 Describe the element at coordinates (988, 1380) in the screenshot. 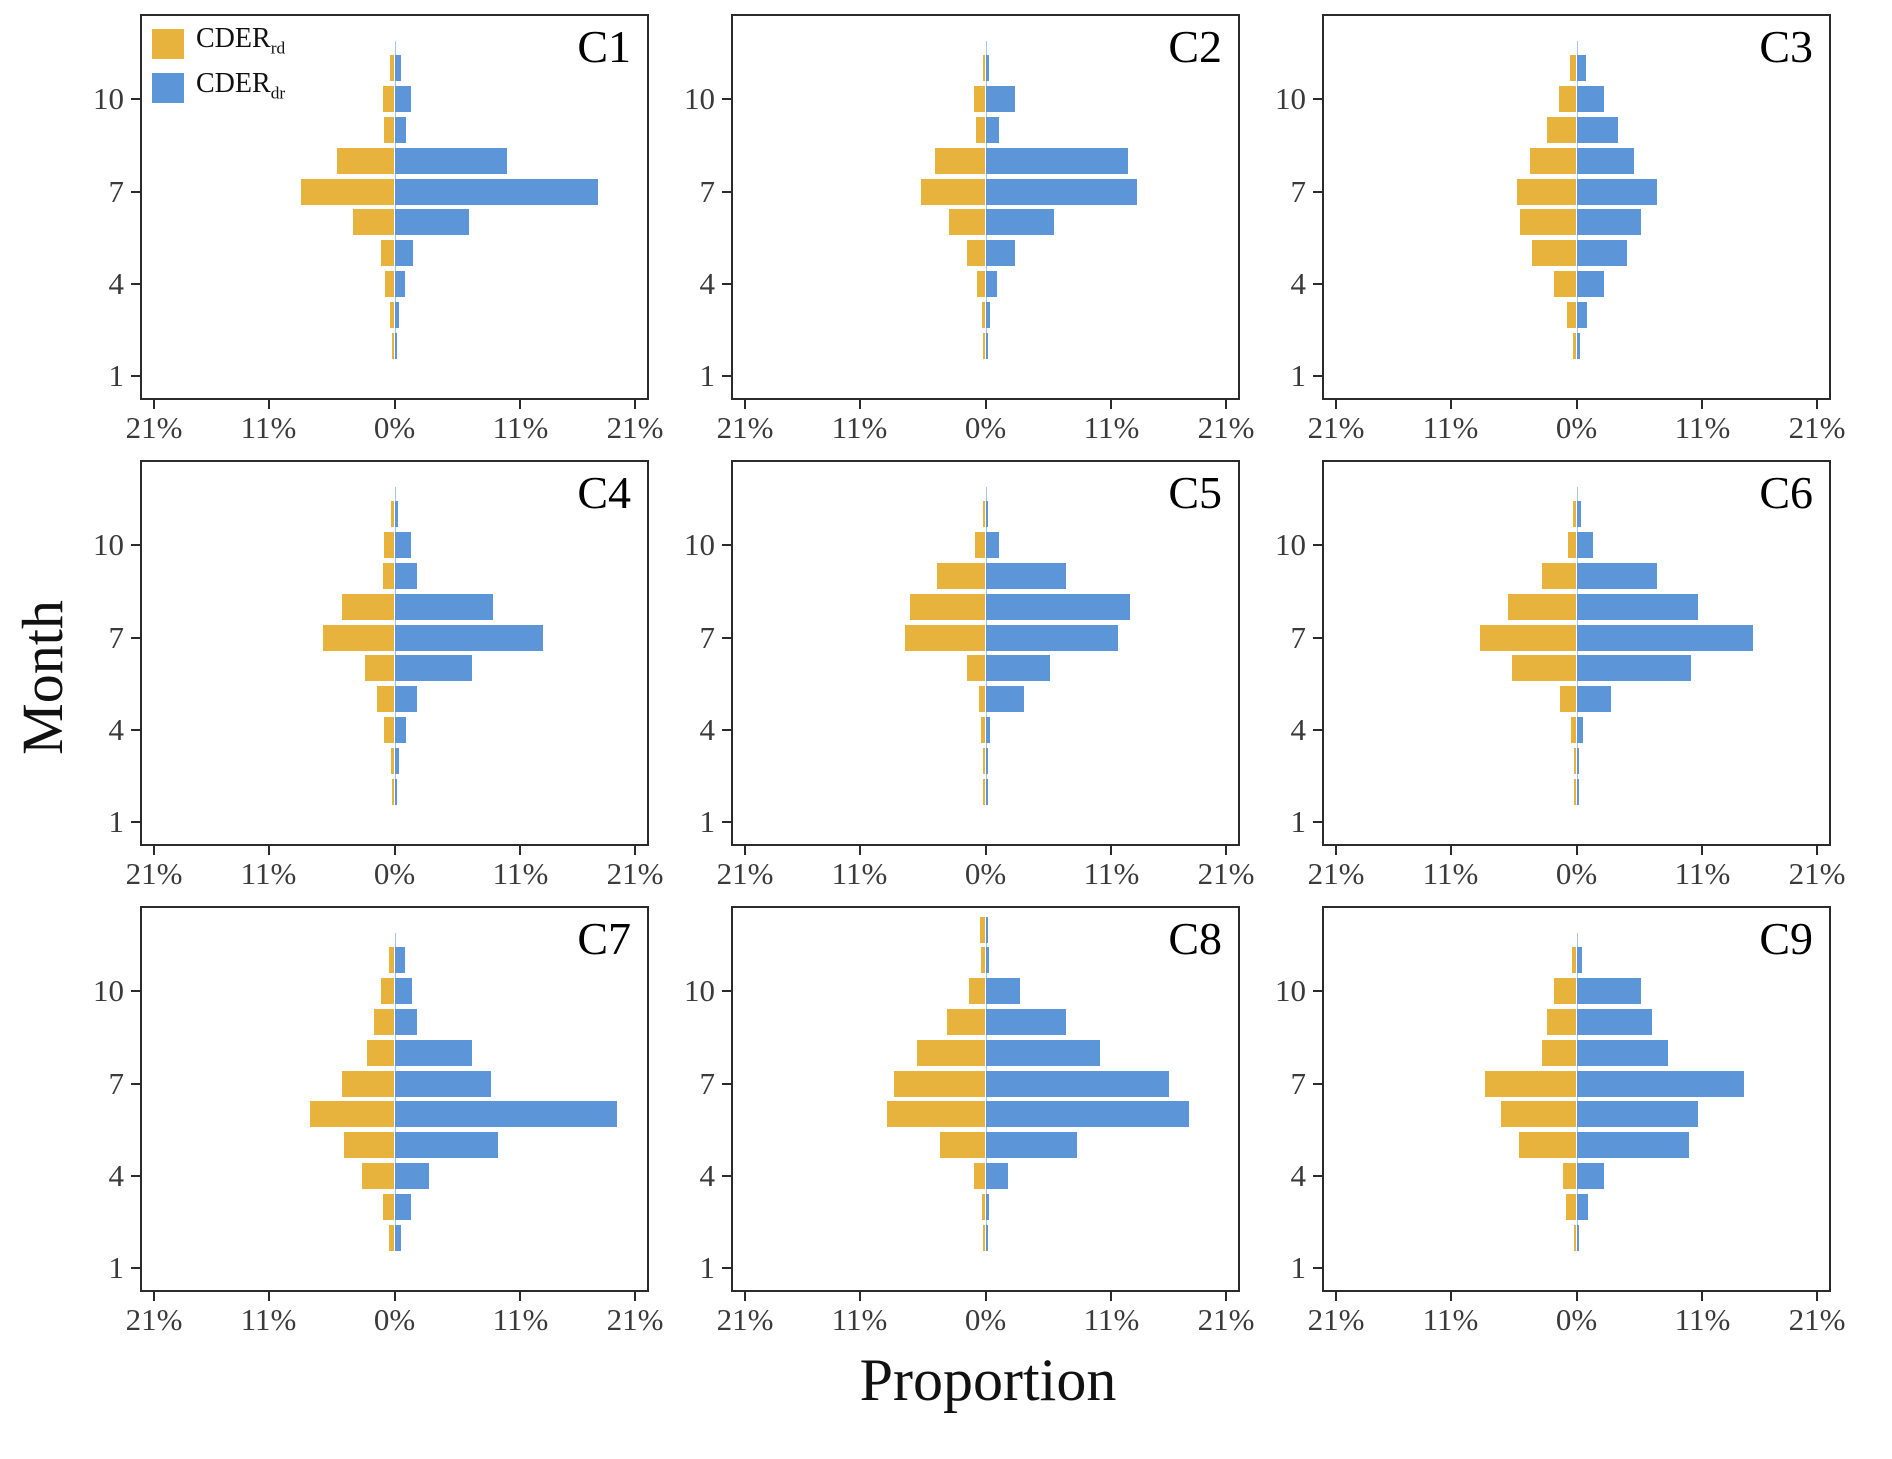

I see `x-axis-title: Proportion` at that location.